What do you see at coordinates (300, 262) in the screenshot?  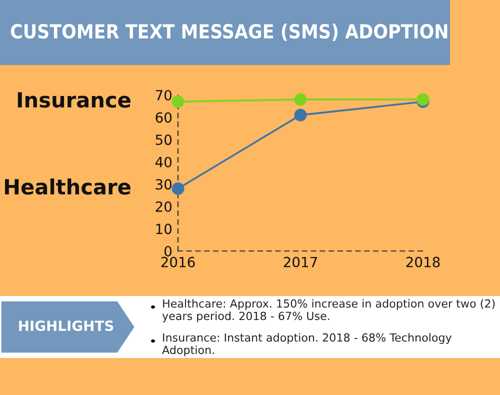 I see `x-tick-label: 2017` at bounding box center [300, 262].